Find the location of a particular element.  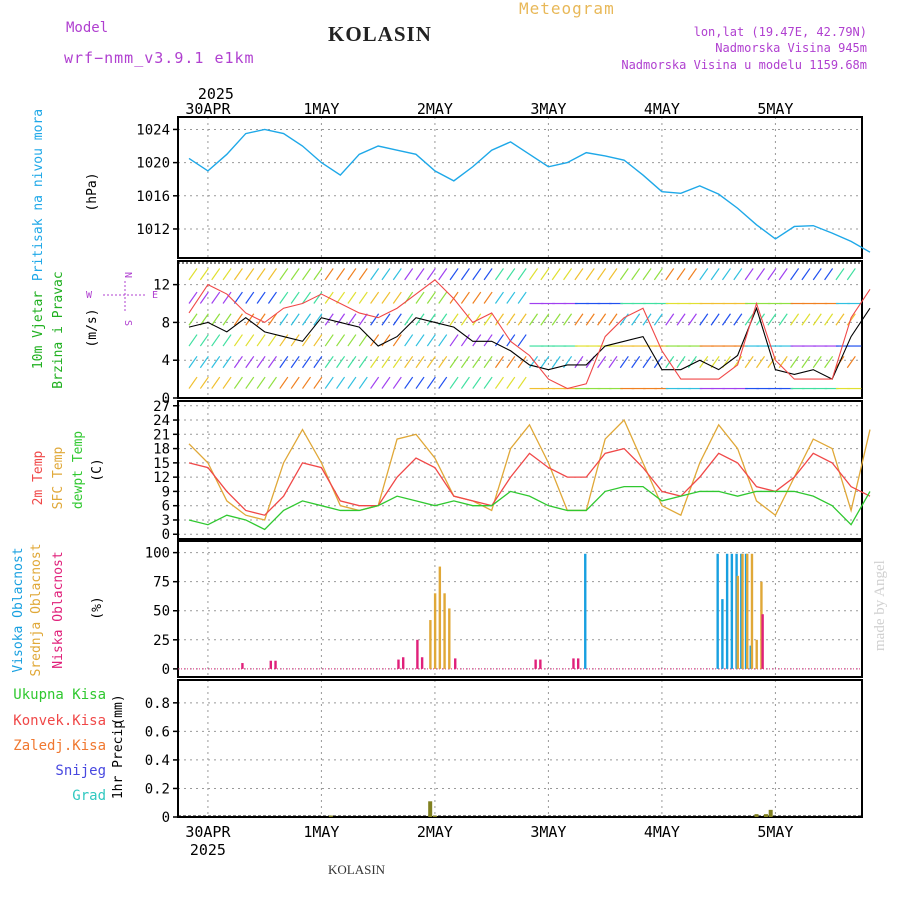

compass-north-label: N is located at coordinates (127, 275).